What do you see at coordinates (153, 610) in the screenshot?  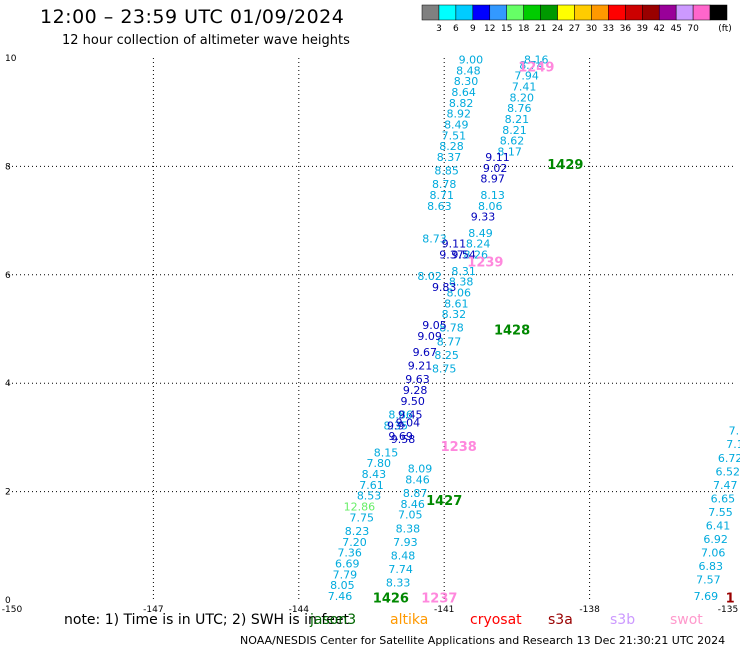 I see `x-tick-label: -147` at bounding box center [153, 610].